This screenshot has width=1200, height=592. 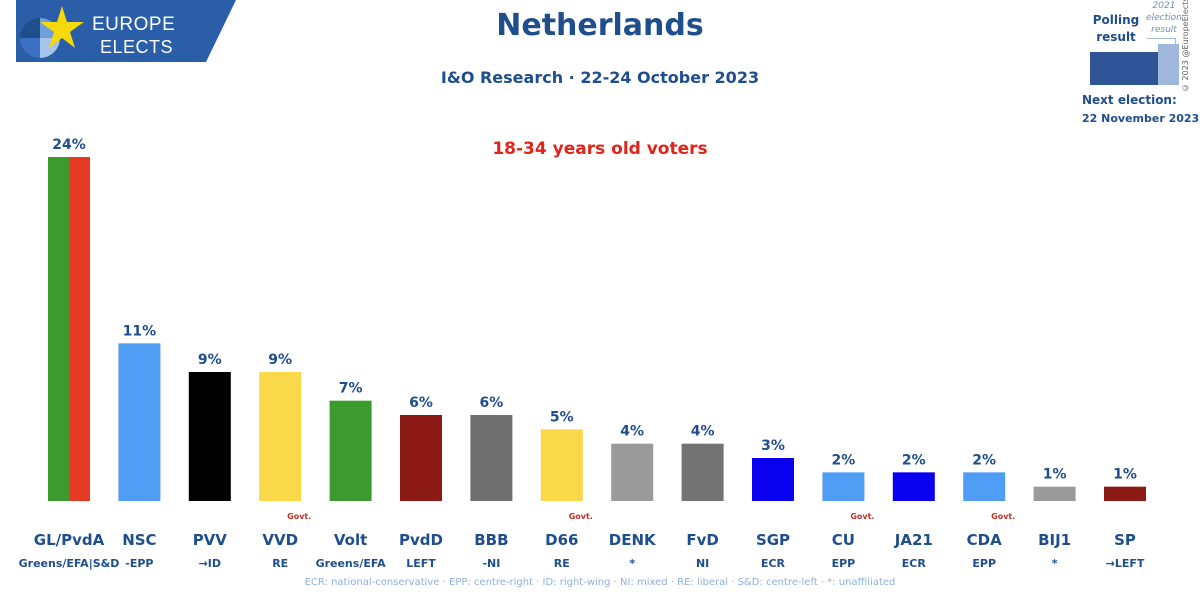 I want to click on logo-graphic, so click(x=126, y=31).